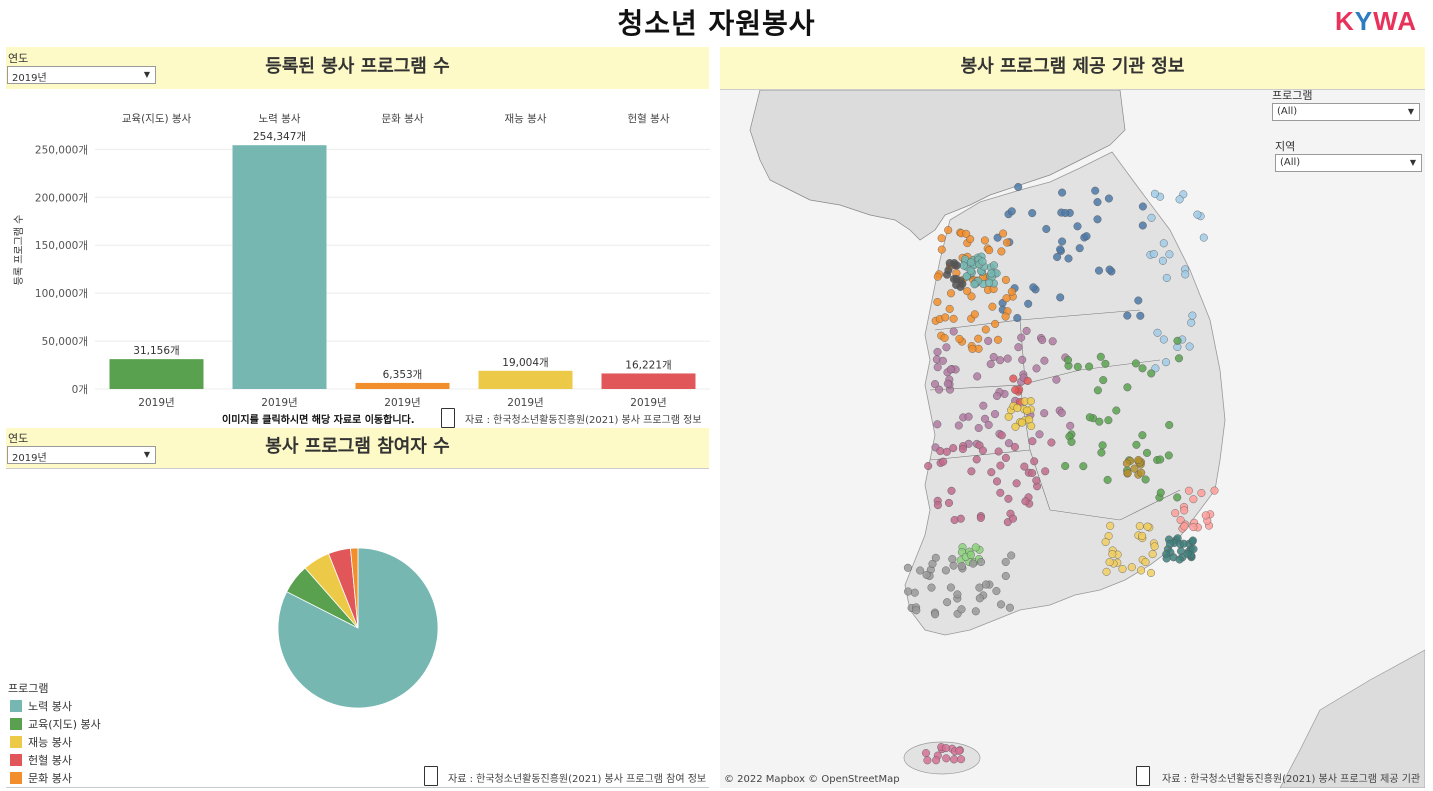 The width and height of the screenshot is (1433, 791). What do you see at coordinates (81, 75) in the screenshot?
I see `bar-year-dropdown: 2019년 ▼` at bounding box center [81, 75].